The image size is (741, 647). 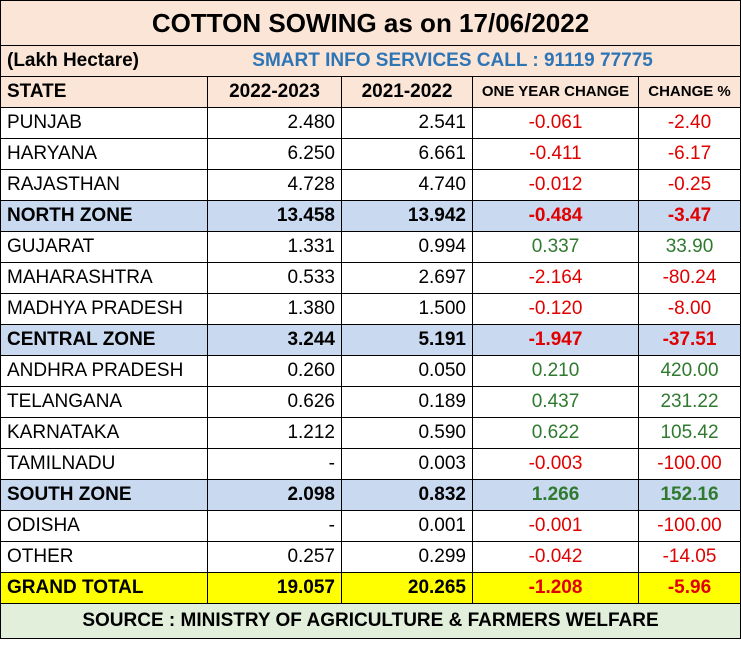 I want to click on header-2022-2023: 2022-2023, so click(x=274, y=92).